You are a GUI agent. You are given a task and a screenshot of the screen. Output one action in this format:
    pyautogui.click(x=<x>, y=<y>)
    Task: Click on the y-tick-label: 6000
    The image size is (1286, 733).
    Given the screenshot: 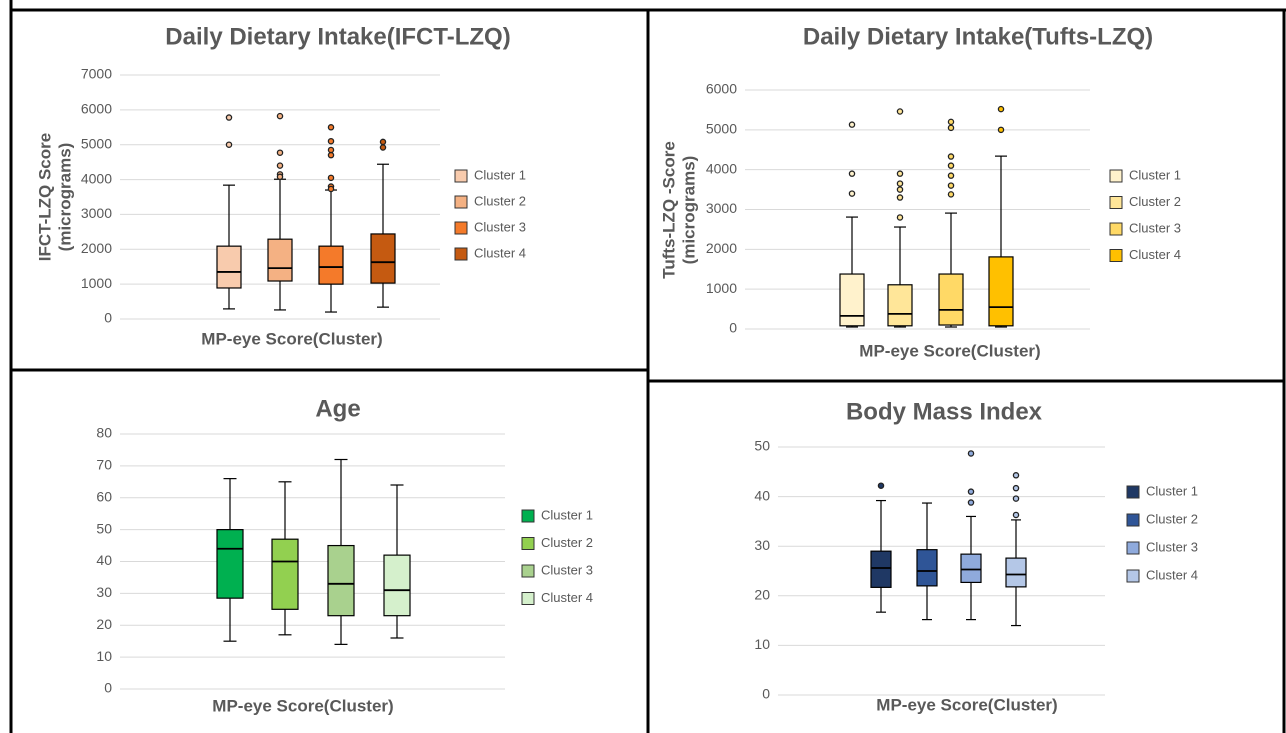 What is the action you would take?
    pyautogui.click(x=721, y=89)
    